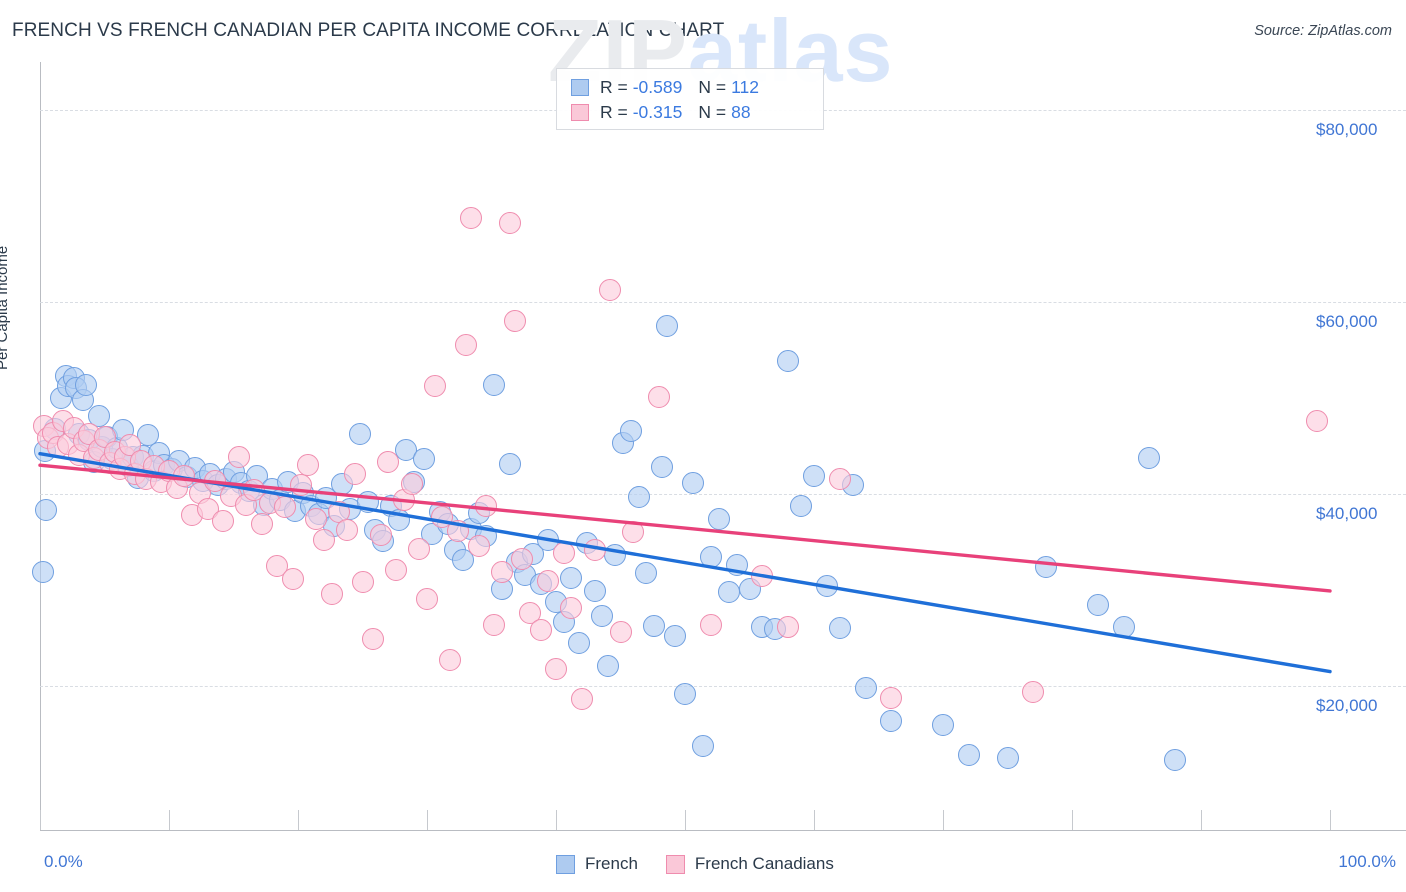 The image size is (1406, 892). I want to click on legend-item-french: French, so click(597, 864).